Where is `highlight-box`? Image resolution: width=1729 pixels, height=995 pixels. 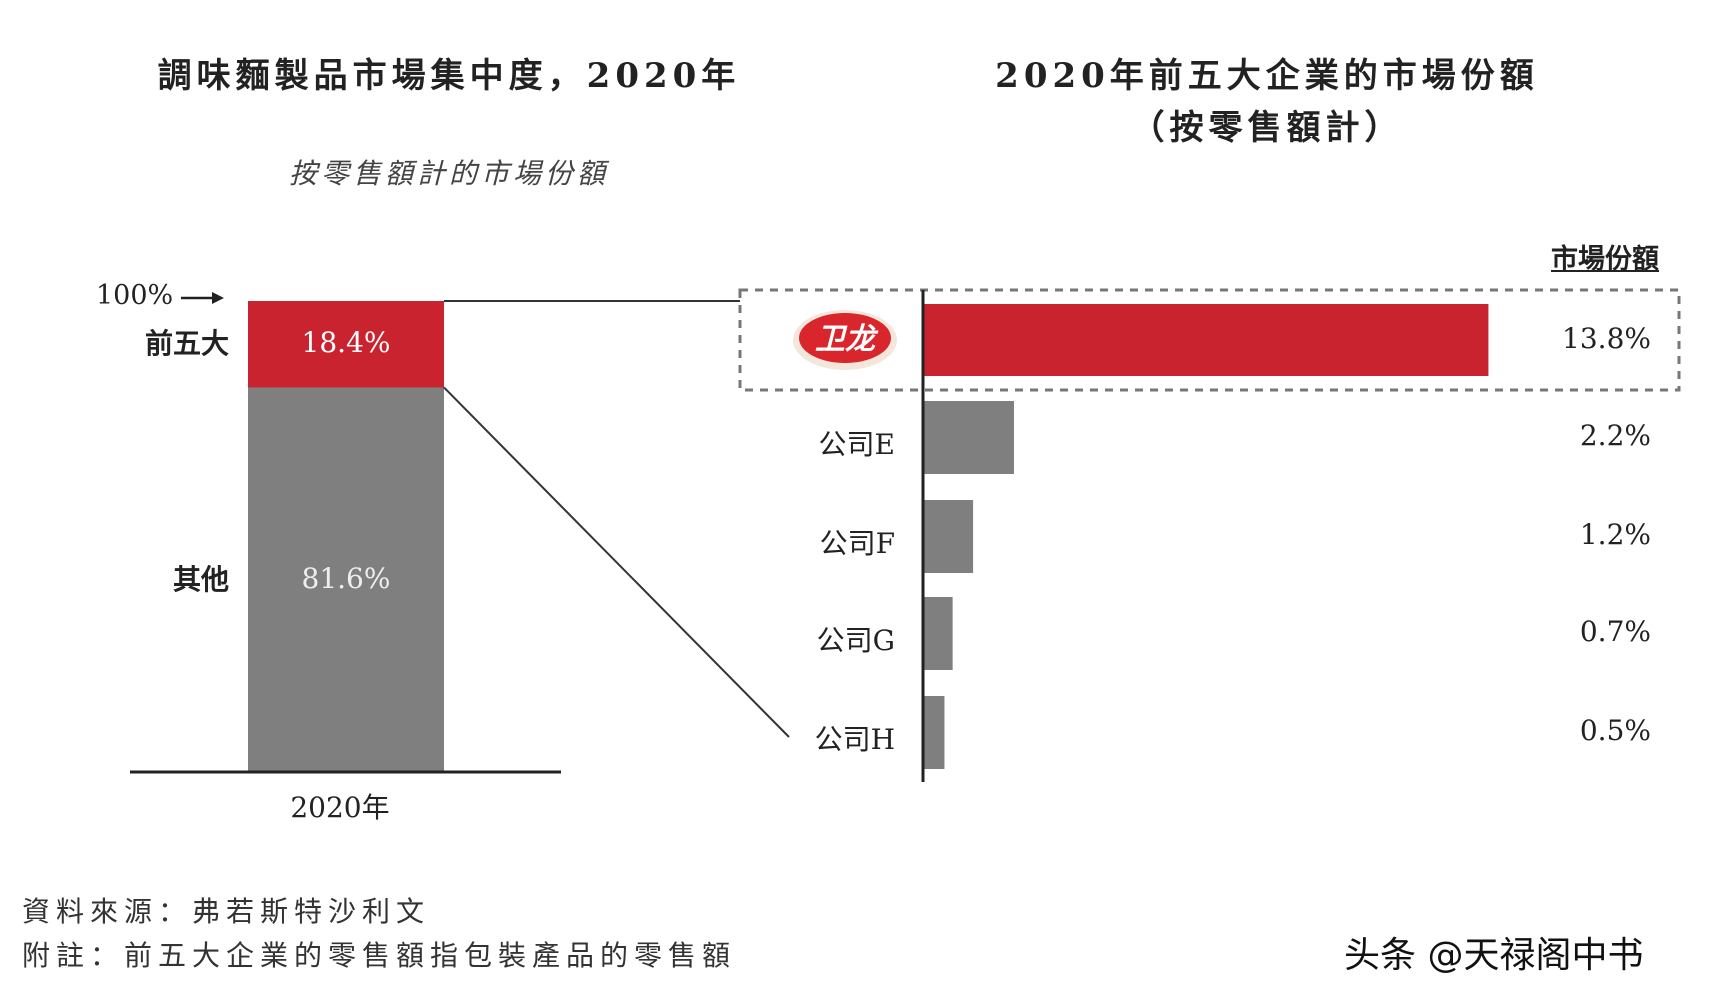
highlight-box is located at coordinates (1209, 340).